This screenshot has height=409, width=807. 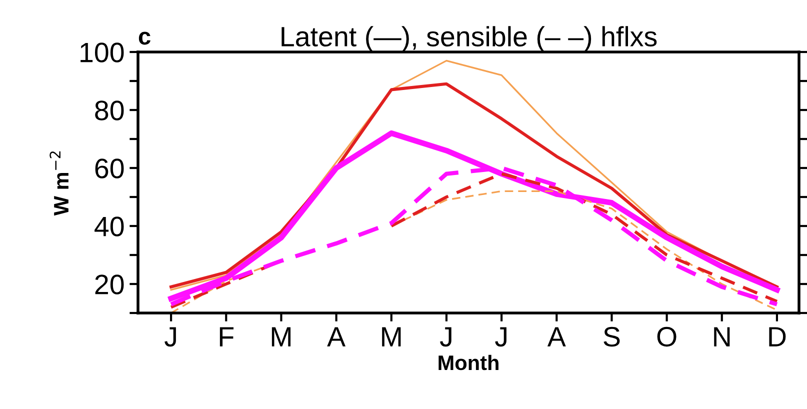 I want to click on x-tick-label: F, so click(x=227, y=336).